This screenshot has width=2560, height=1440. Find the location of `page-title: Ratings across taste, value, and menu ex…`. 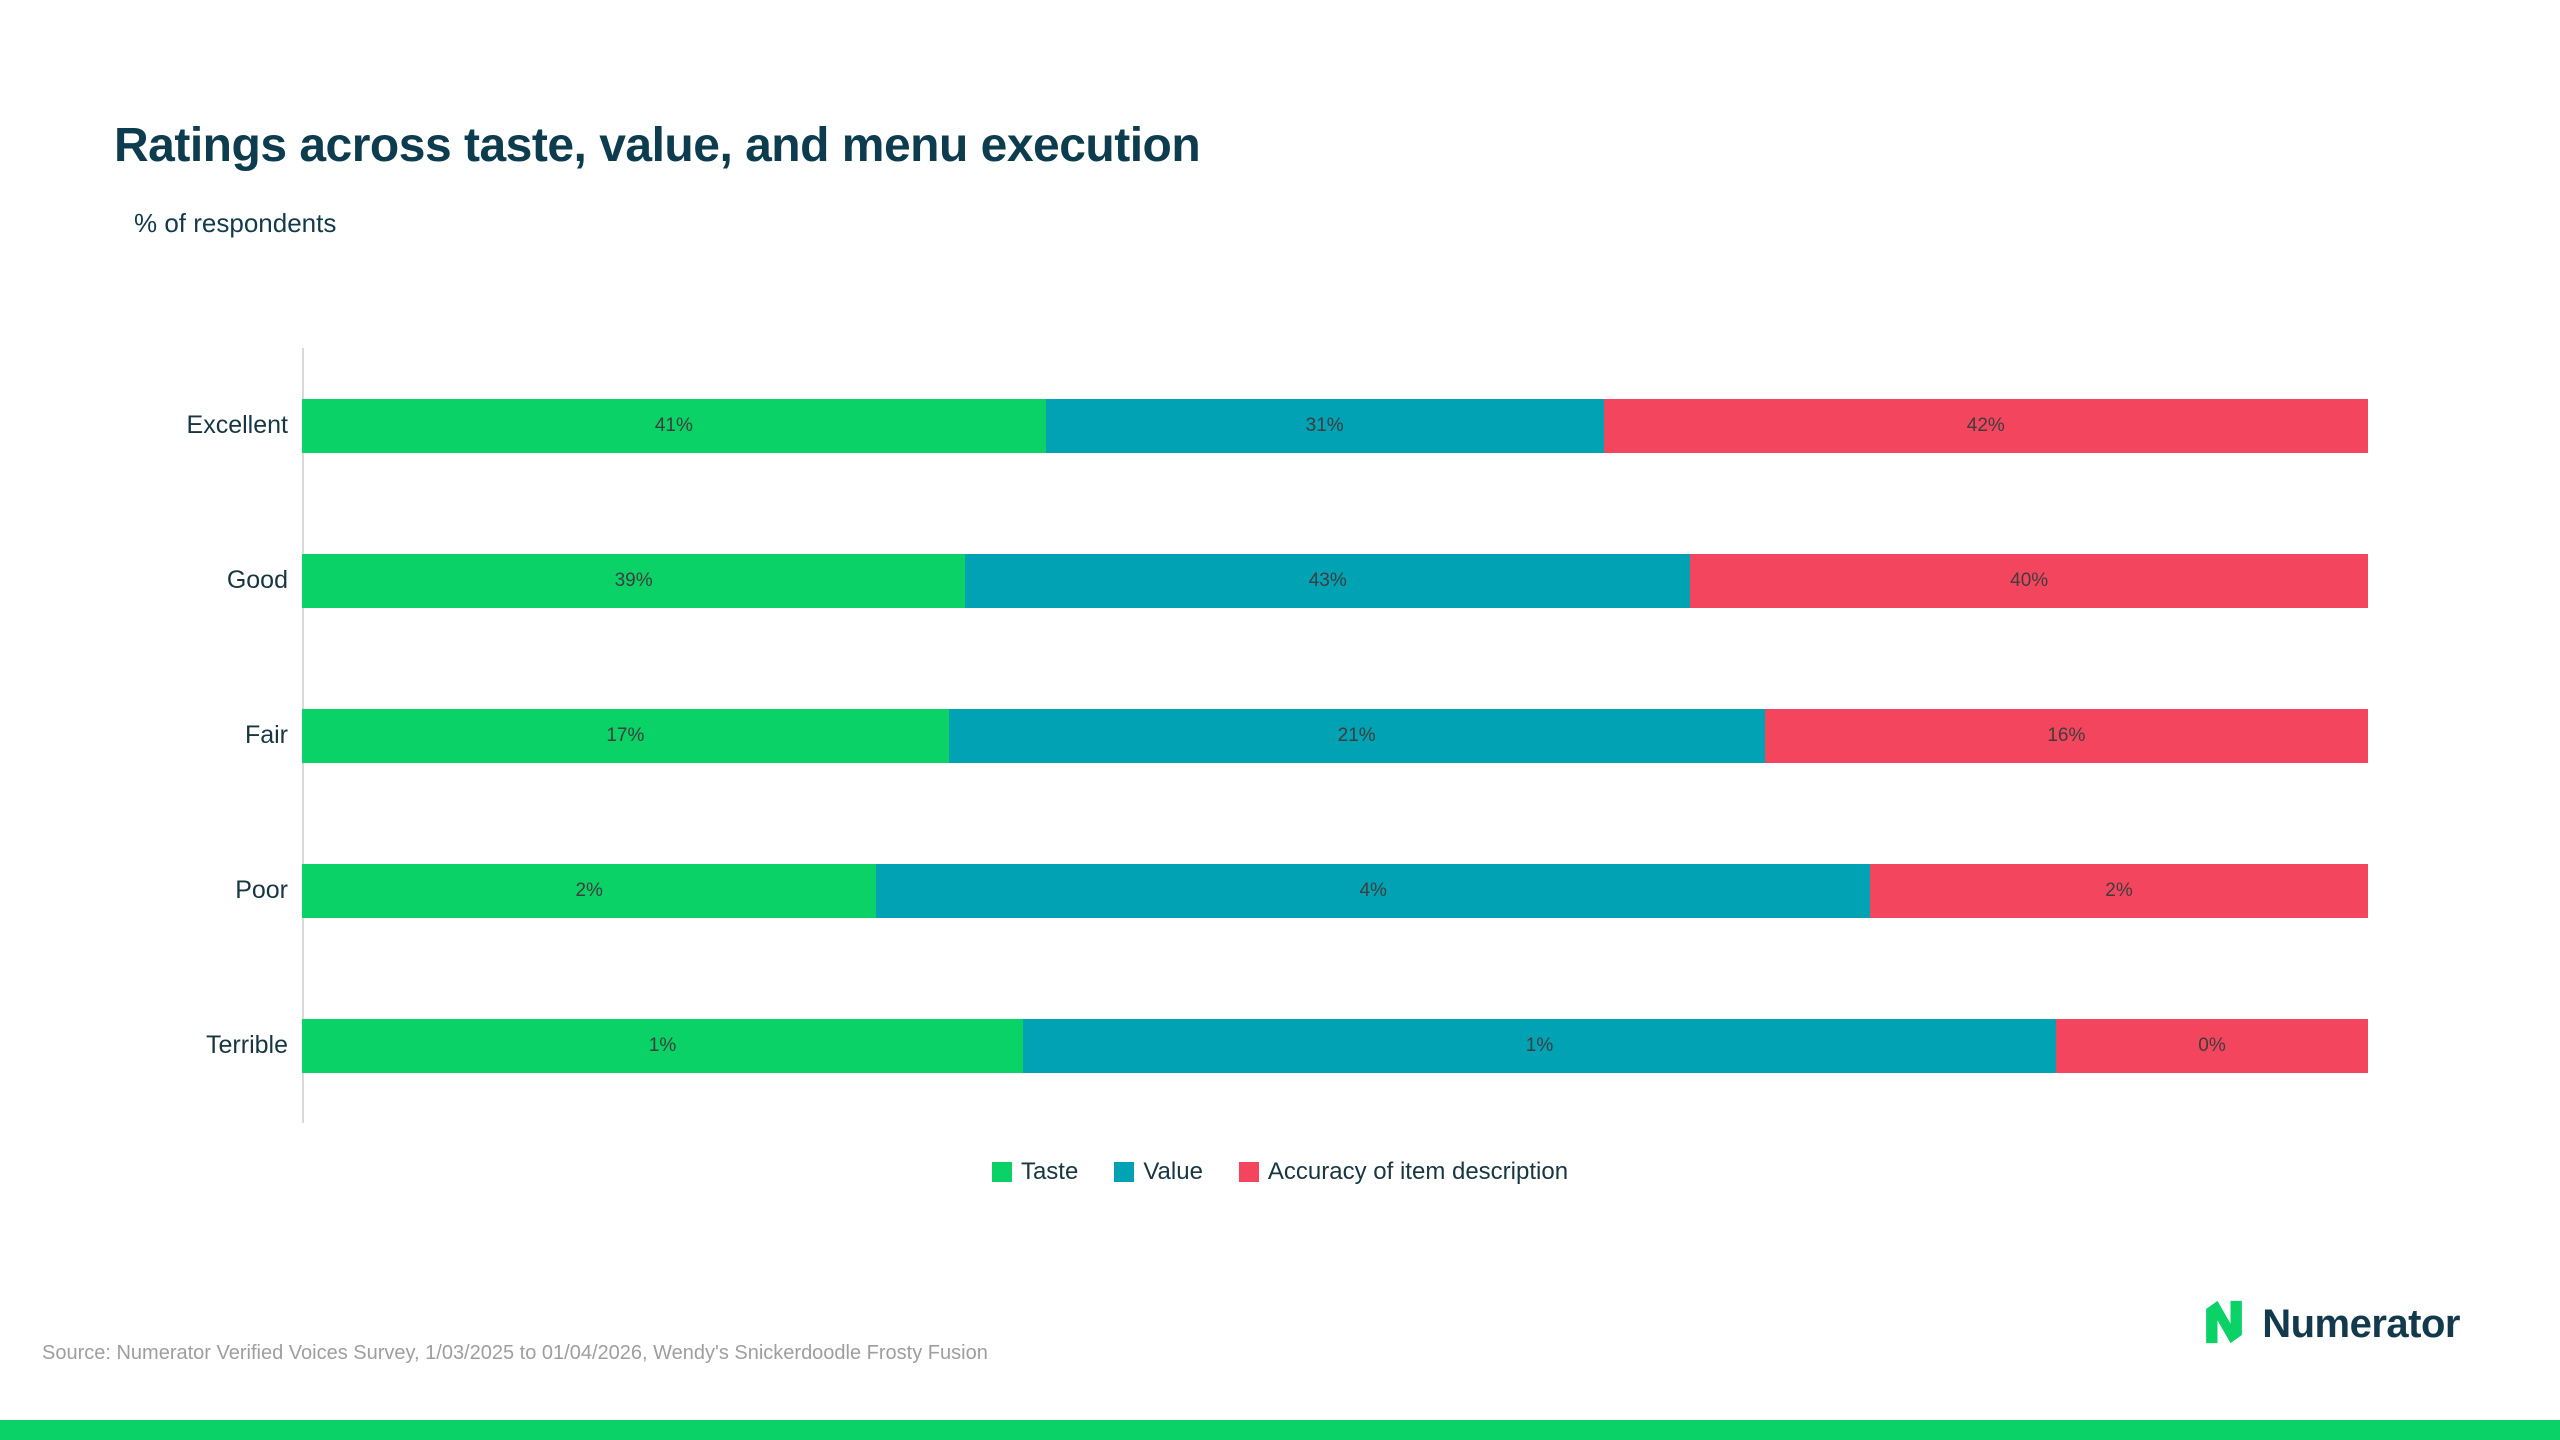

page-title: Ratings across taste, value, and menu ex… is located at coordinates (657, 145).